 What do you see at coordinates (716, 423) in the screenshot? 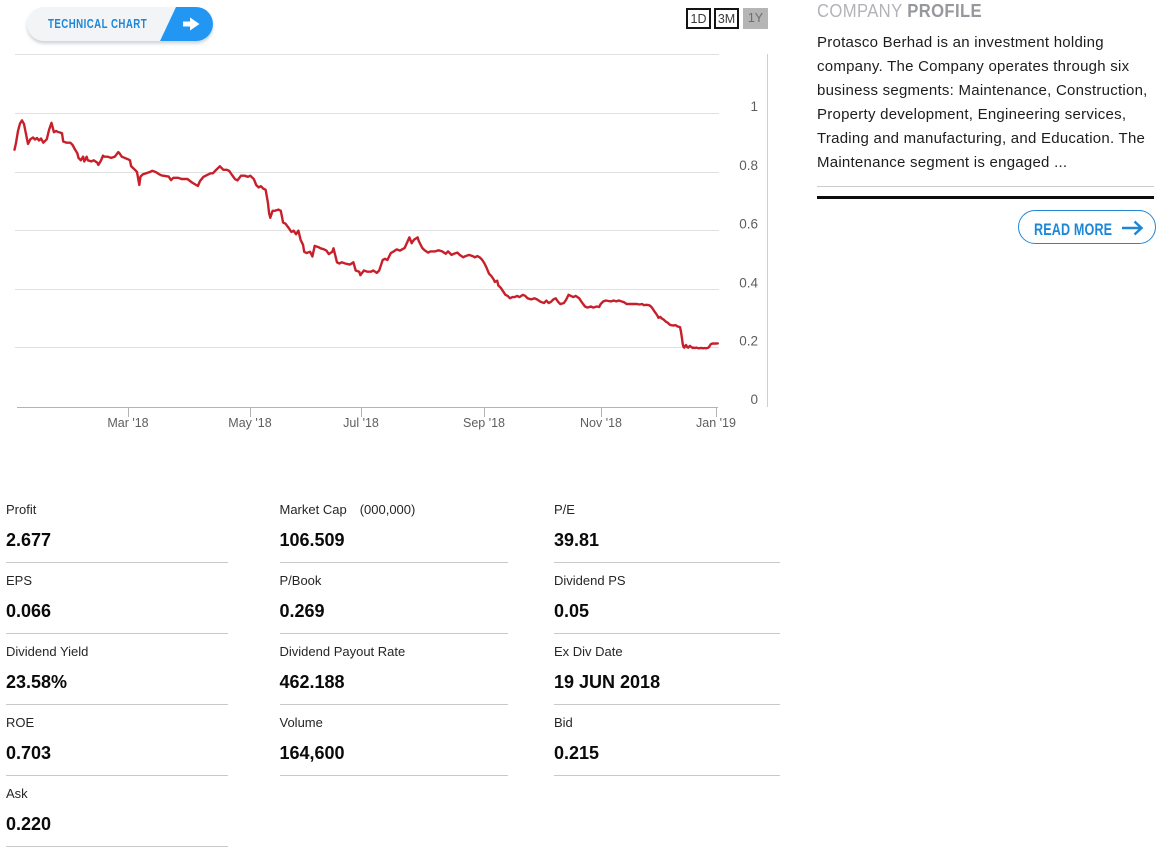
I see `svg-text: Jan '19` at bounding box center [716, 423].